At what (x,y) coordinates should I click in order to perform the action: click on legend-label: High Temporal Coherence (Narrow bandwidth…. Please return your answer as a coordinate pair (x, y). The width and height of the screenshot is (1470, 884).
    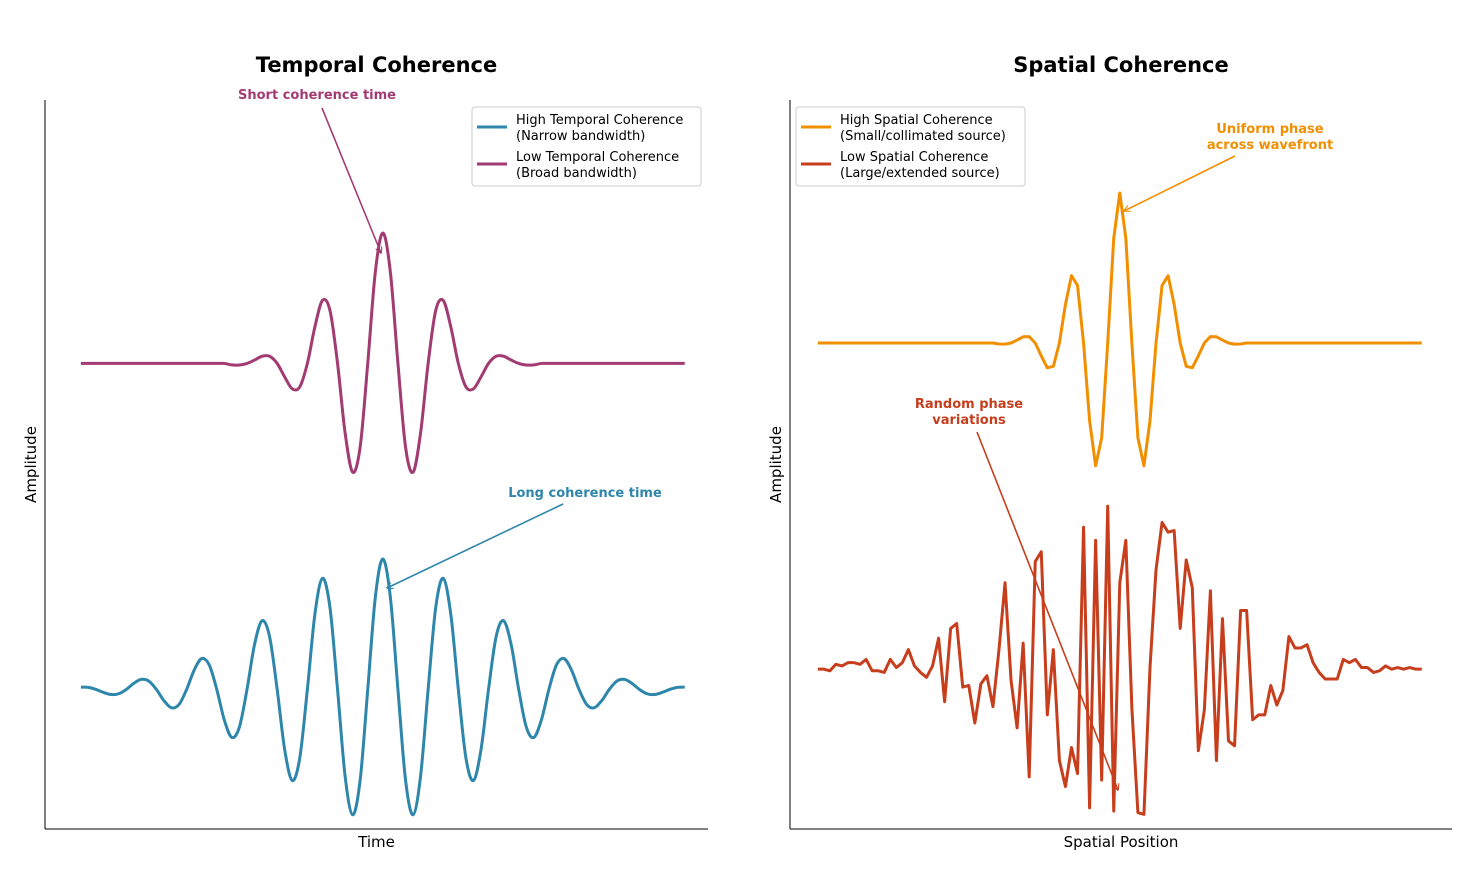
    Looking at the image, I should click on (599, 128).